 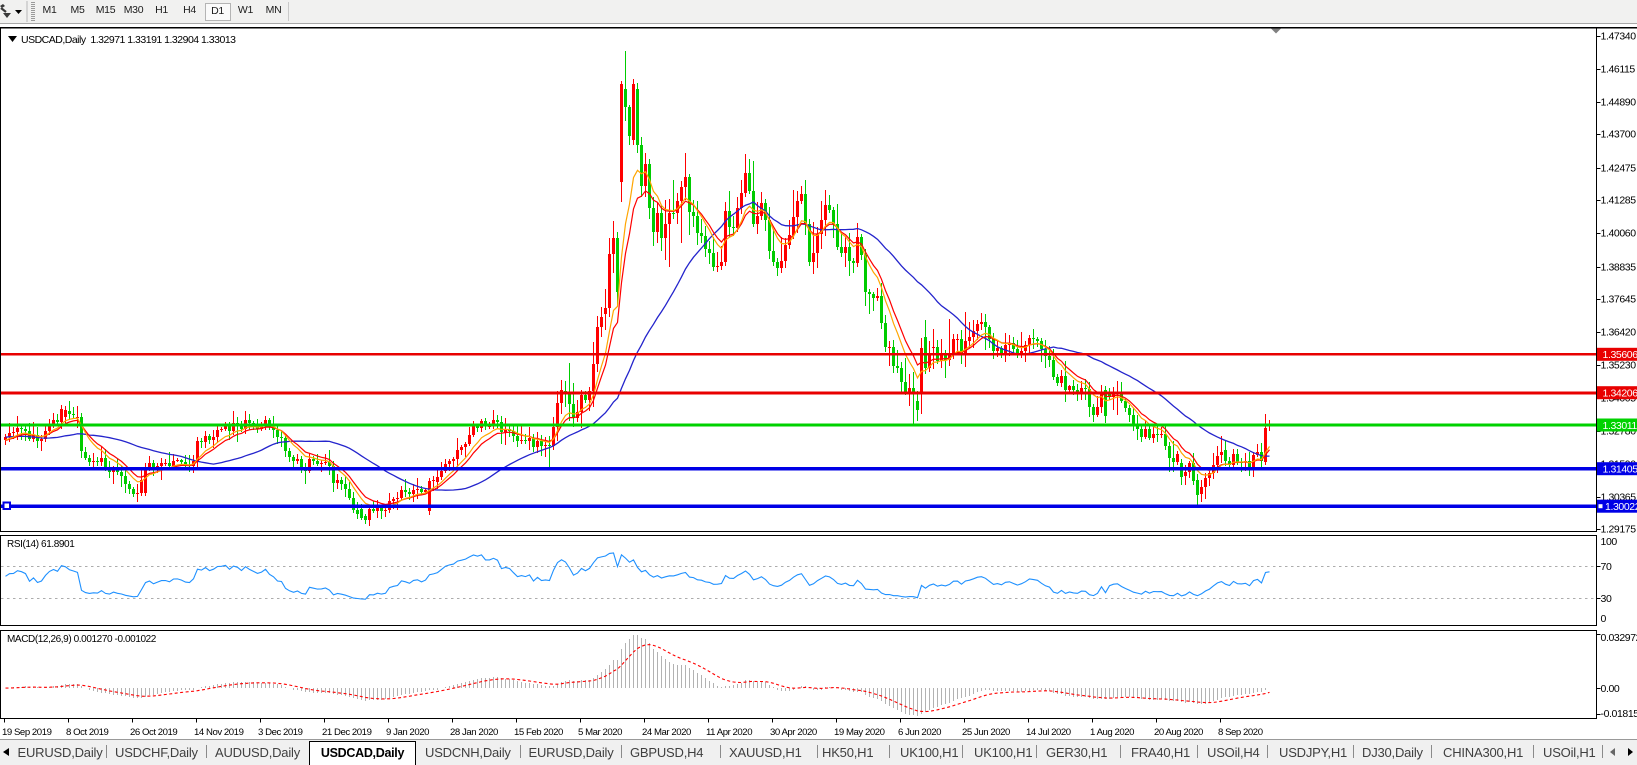 I want to click on svg-text: 3 Dec 2019, so click(x=280, y=732).